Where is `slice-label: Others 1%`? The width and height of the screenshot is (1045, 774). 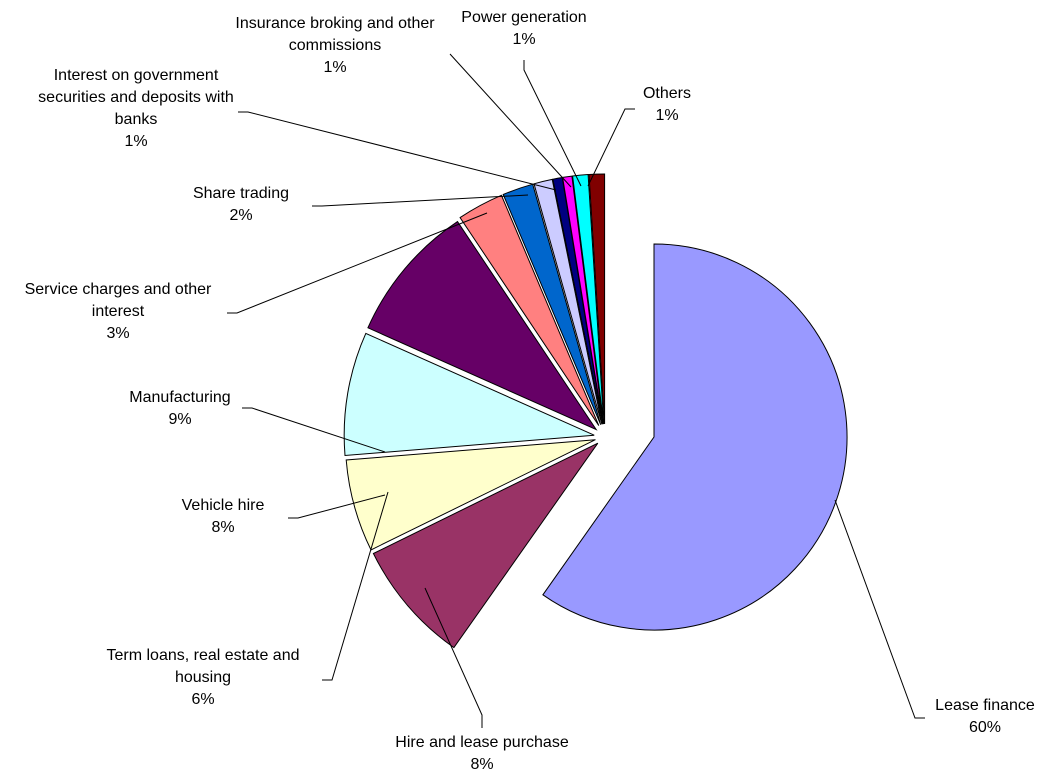 slice-label: Others 1% is located at coordinates (667, 104).